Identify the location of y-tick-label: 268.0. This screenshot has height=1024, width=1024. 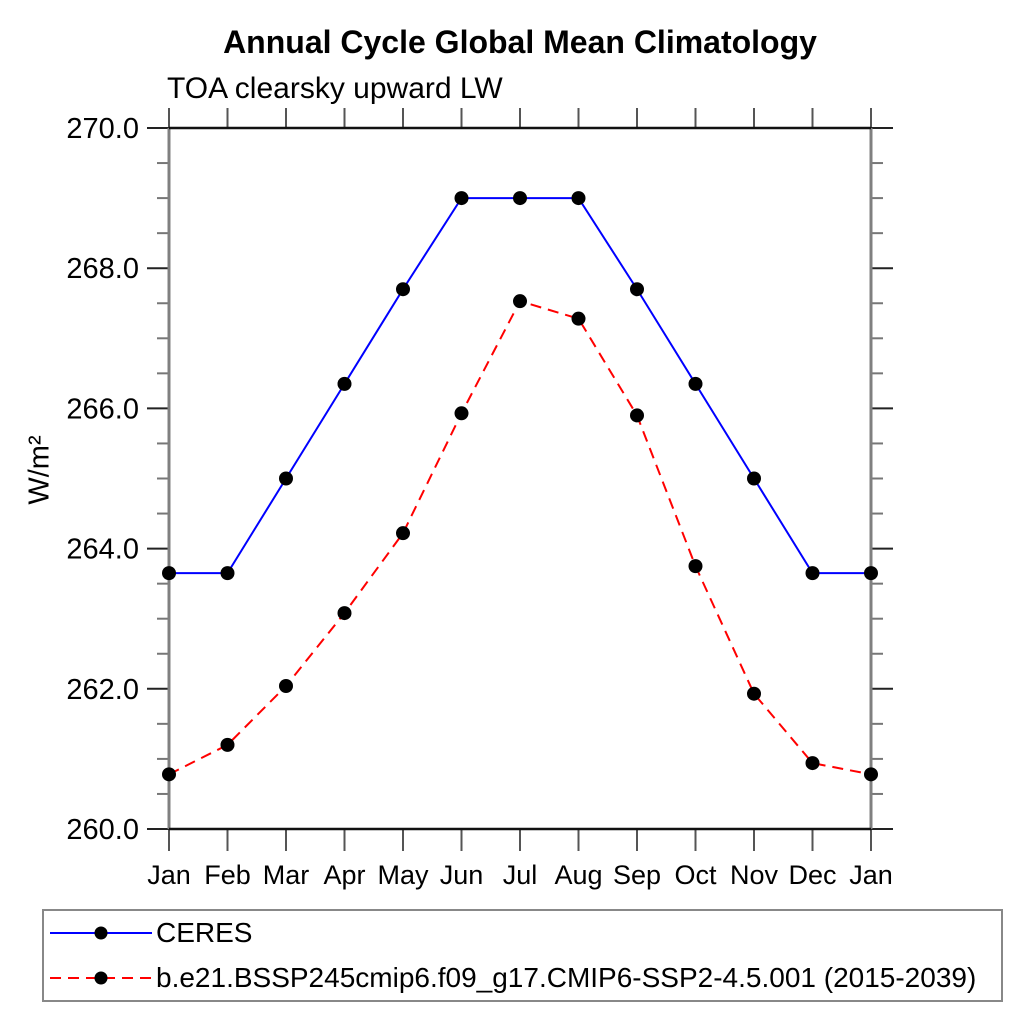
(102, 269).